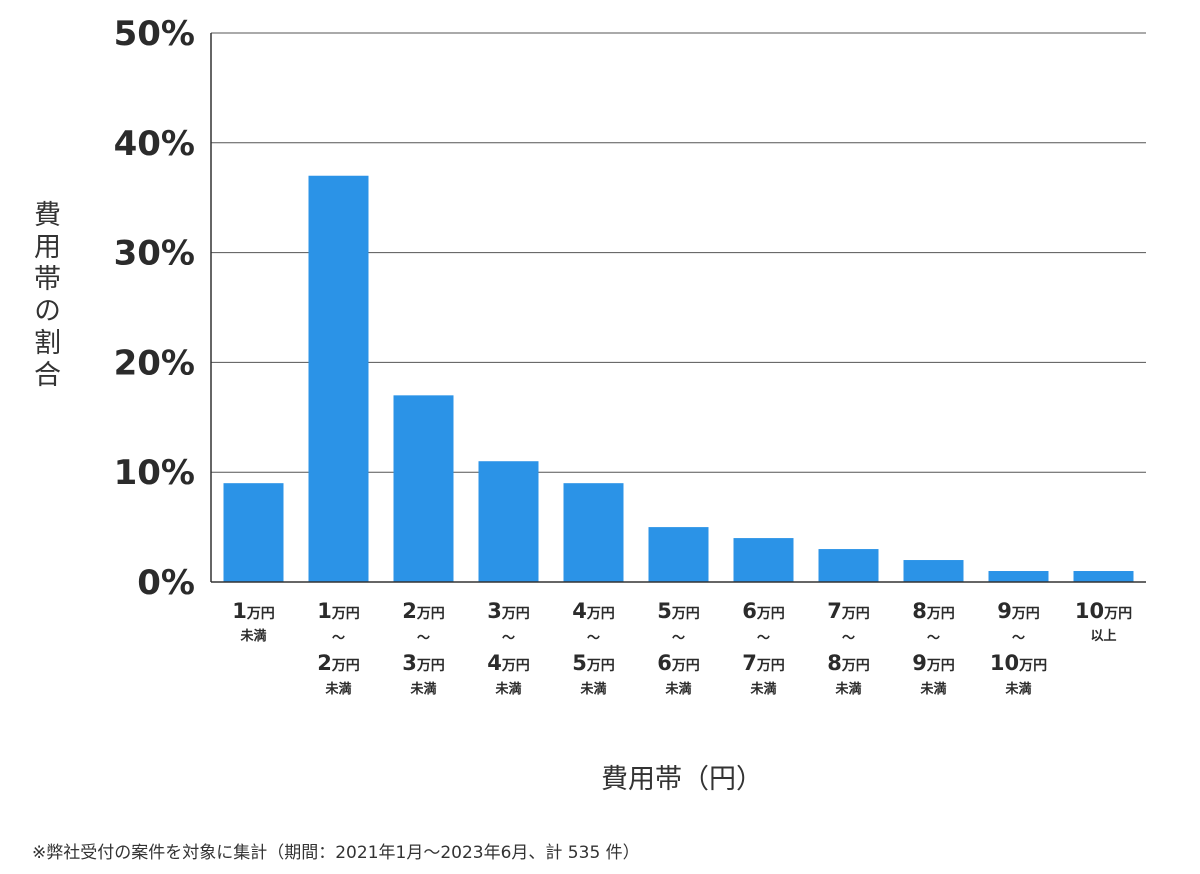 The height and width of the screenshot is (874, 1200). I want to click on y-tick-label: 30%, so click(154, 254).